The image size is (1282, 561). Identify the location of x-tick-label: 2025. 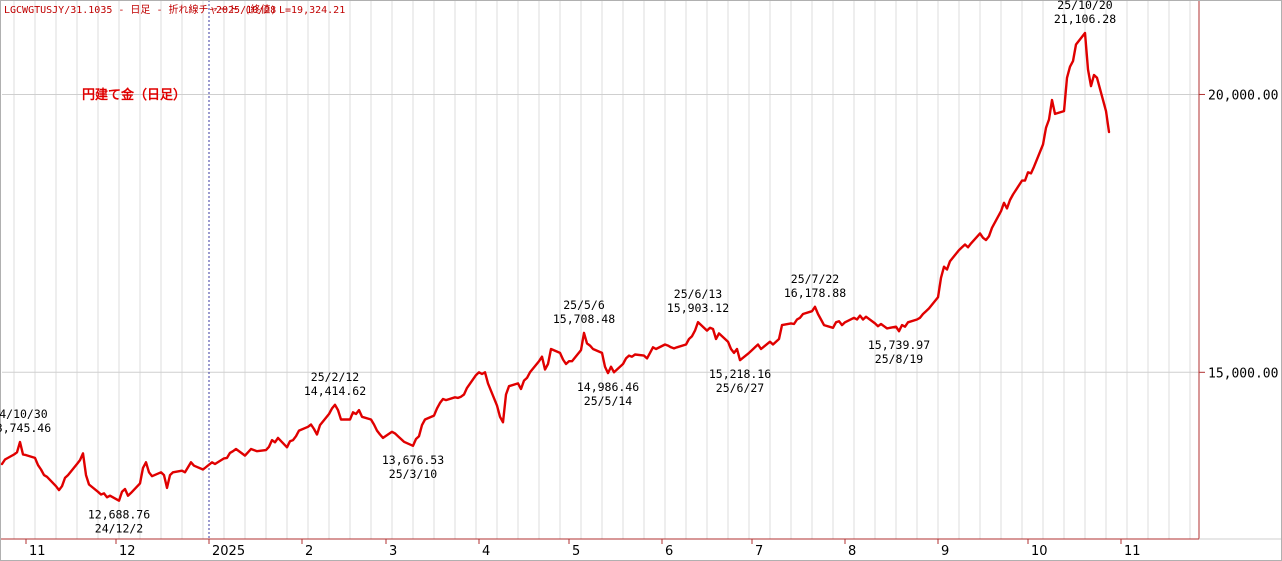
(228, 551).